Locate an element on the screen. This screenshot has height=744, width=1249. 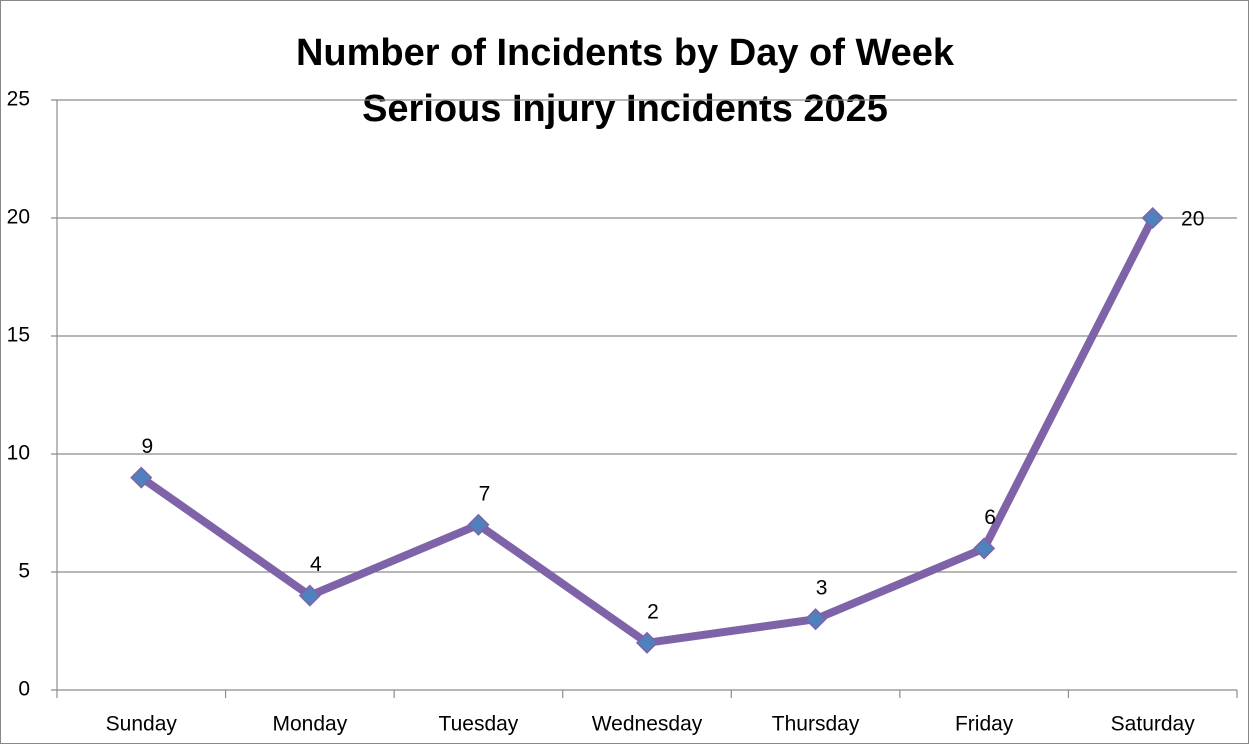
data-label: 9 is located at coordinates (147, 446).